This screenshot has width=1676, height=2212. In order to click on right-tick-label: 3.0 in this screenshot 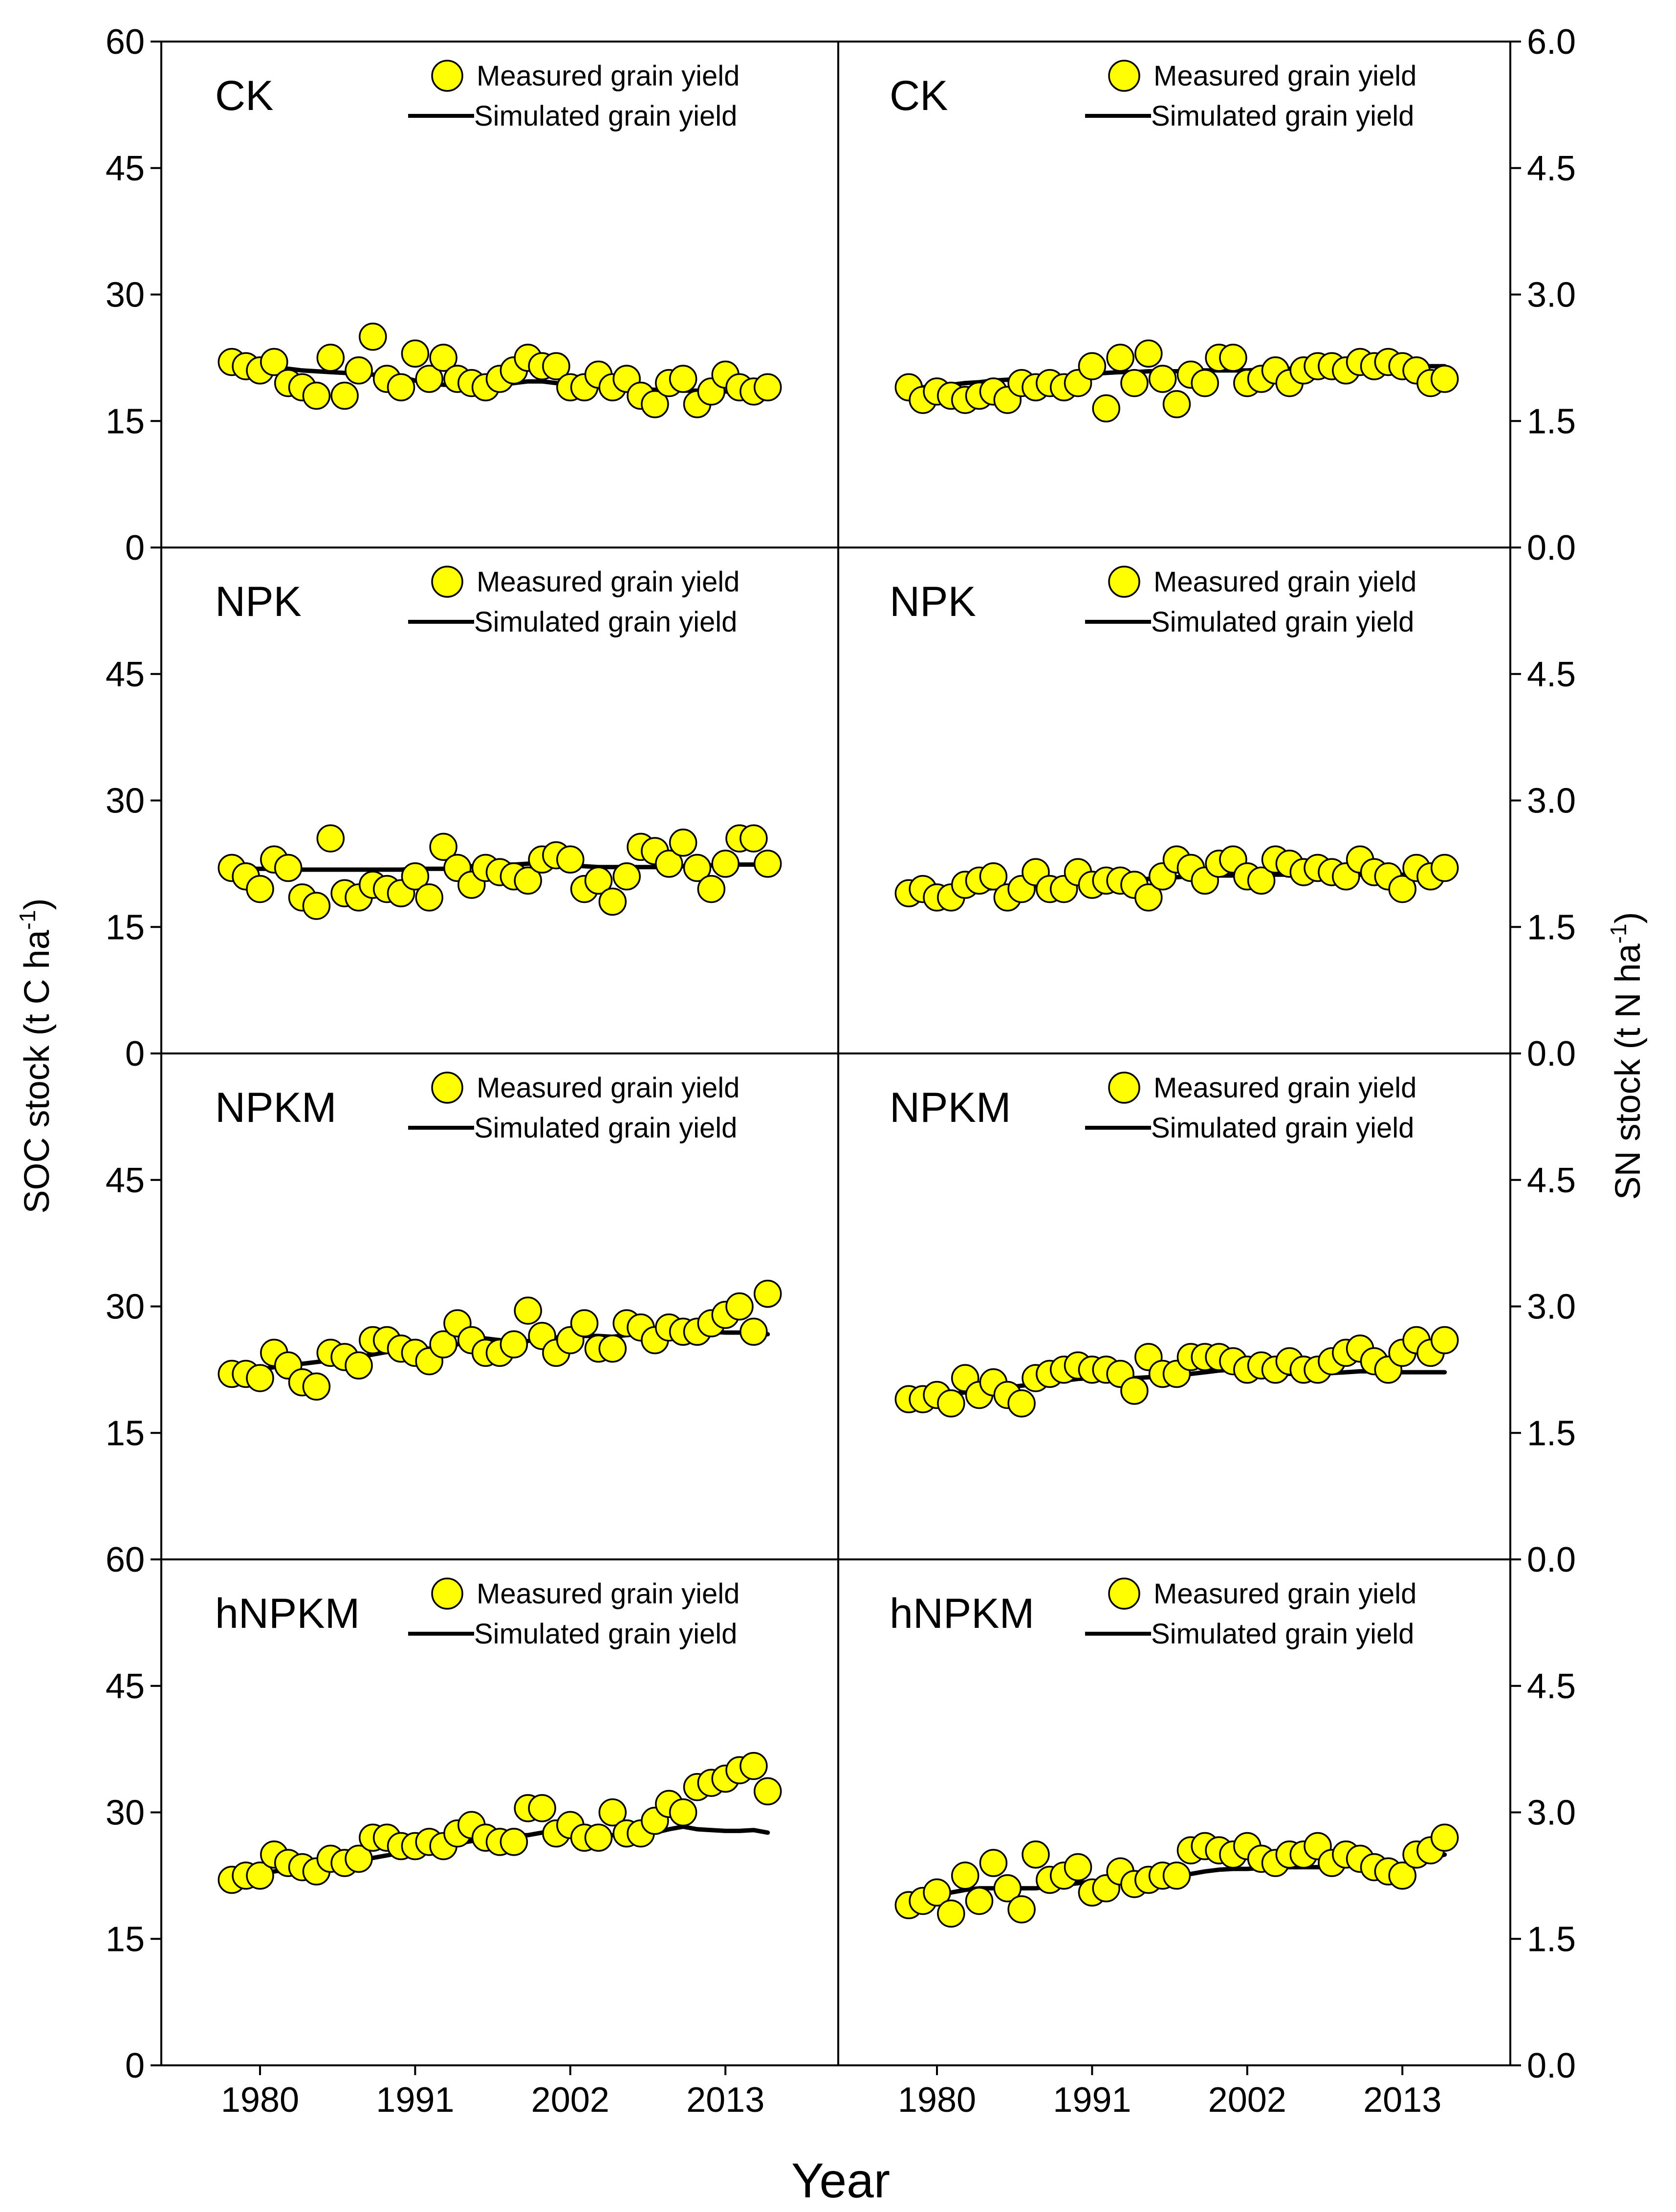, I will do `click(1551, 1307)`.